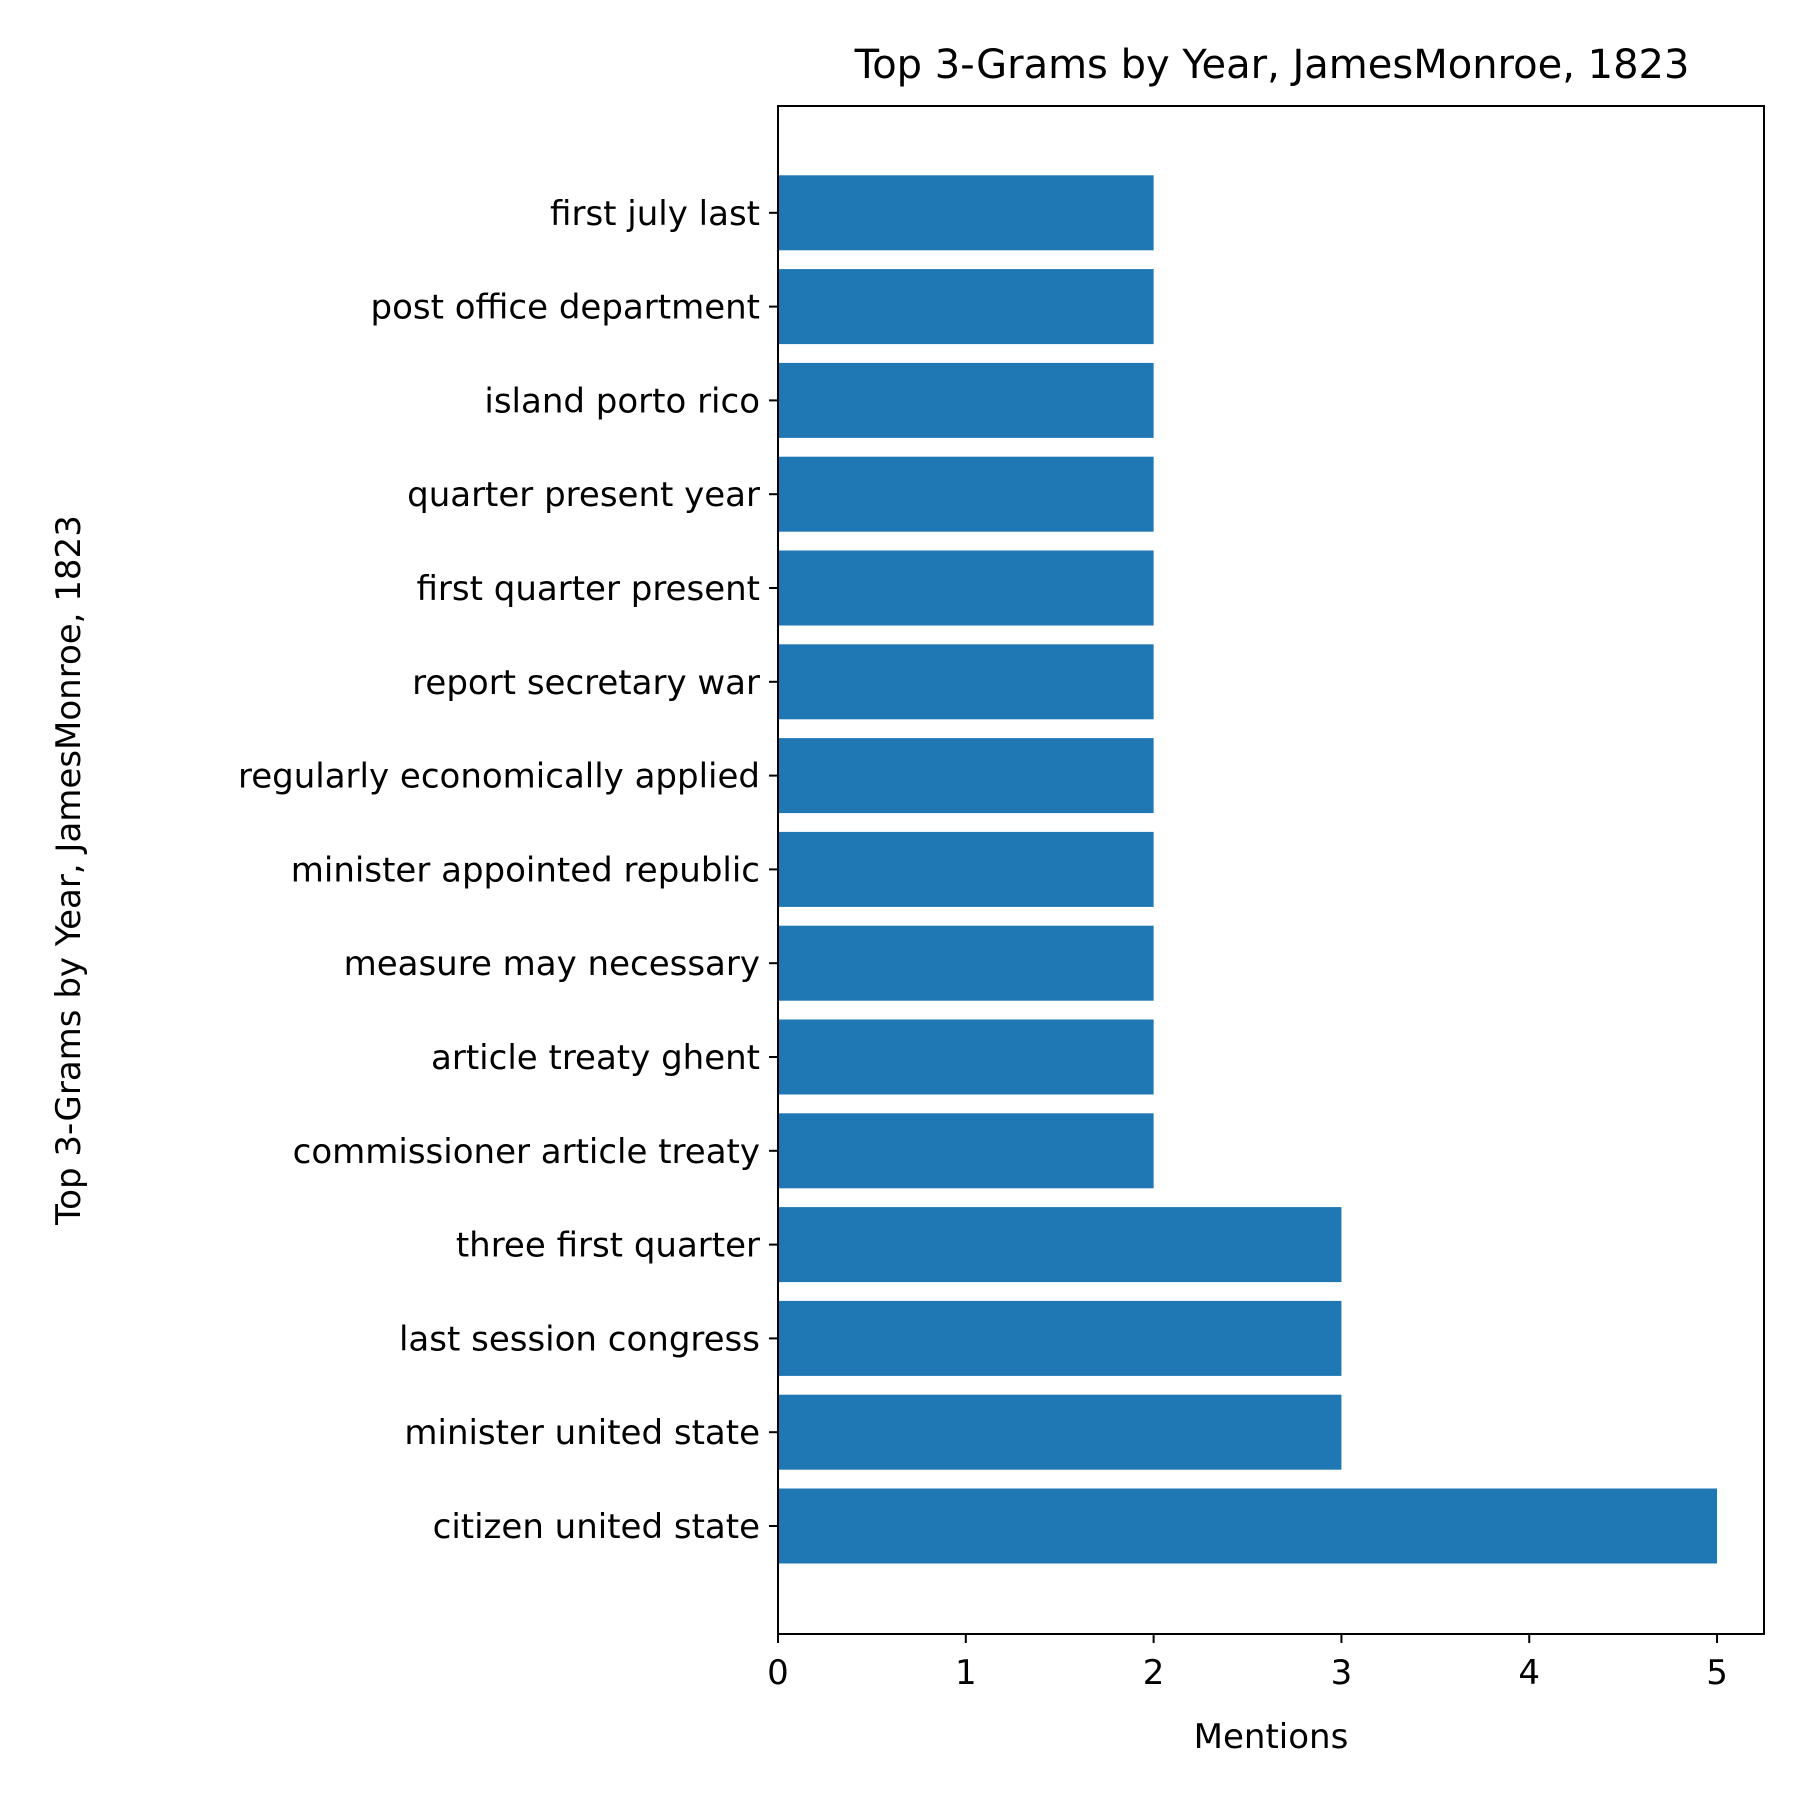 Image resolution: width=1800 pixels, height=1800 pixels. Describe the element at coordinates (586, 683) in the screenshot. I see `y-tick-label: report secretary war` at that location.